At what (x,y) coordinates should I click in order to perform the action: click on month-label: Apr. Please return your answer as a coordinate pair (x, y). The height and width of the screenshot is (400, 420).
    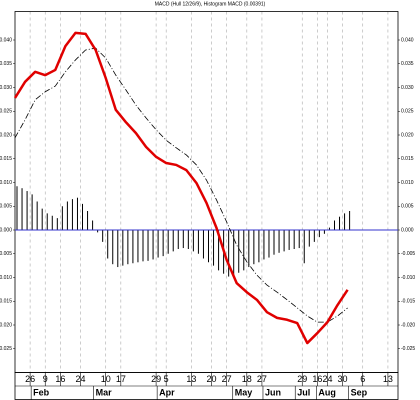
    Looking at the image, I should click on (167, 392).